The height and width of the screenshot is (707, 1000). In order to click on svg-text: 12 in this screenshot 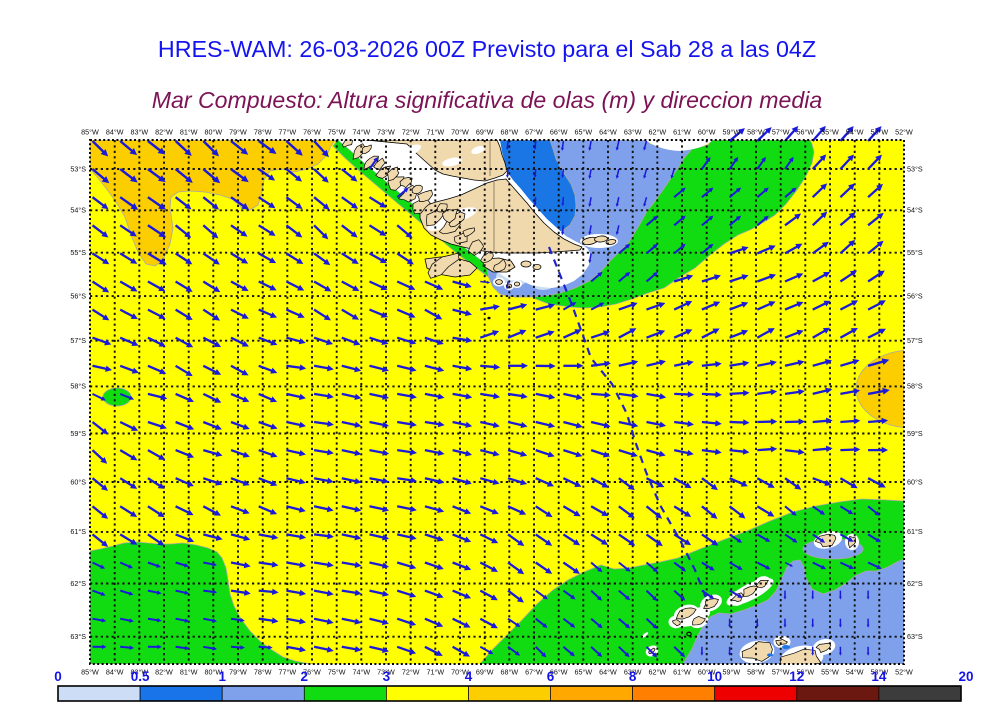, I will do `click(796, 676)`.